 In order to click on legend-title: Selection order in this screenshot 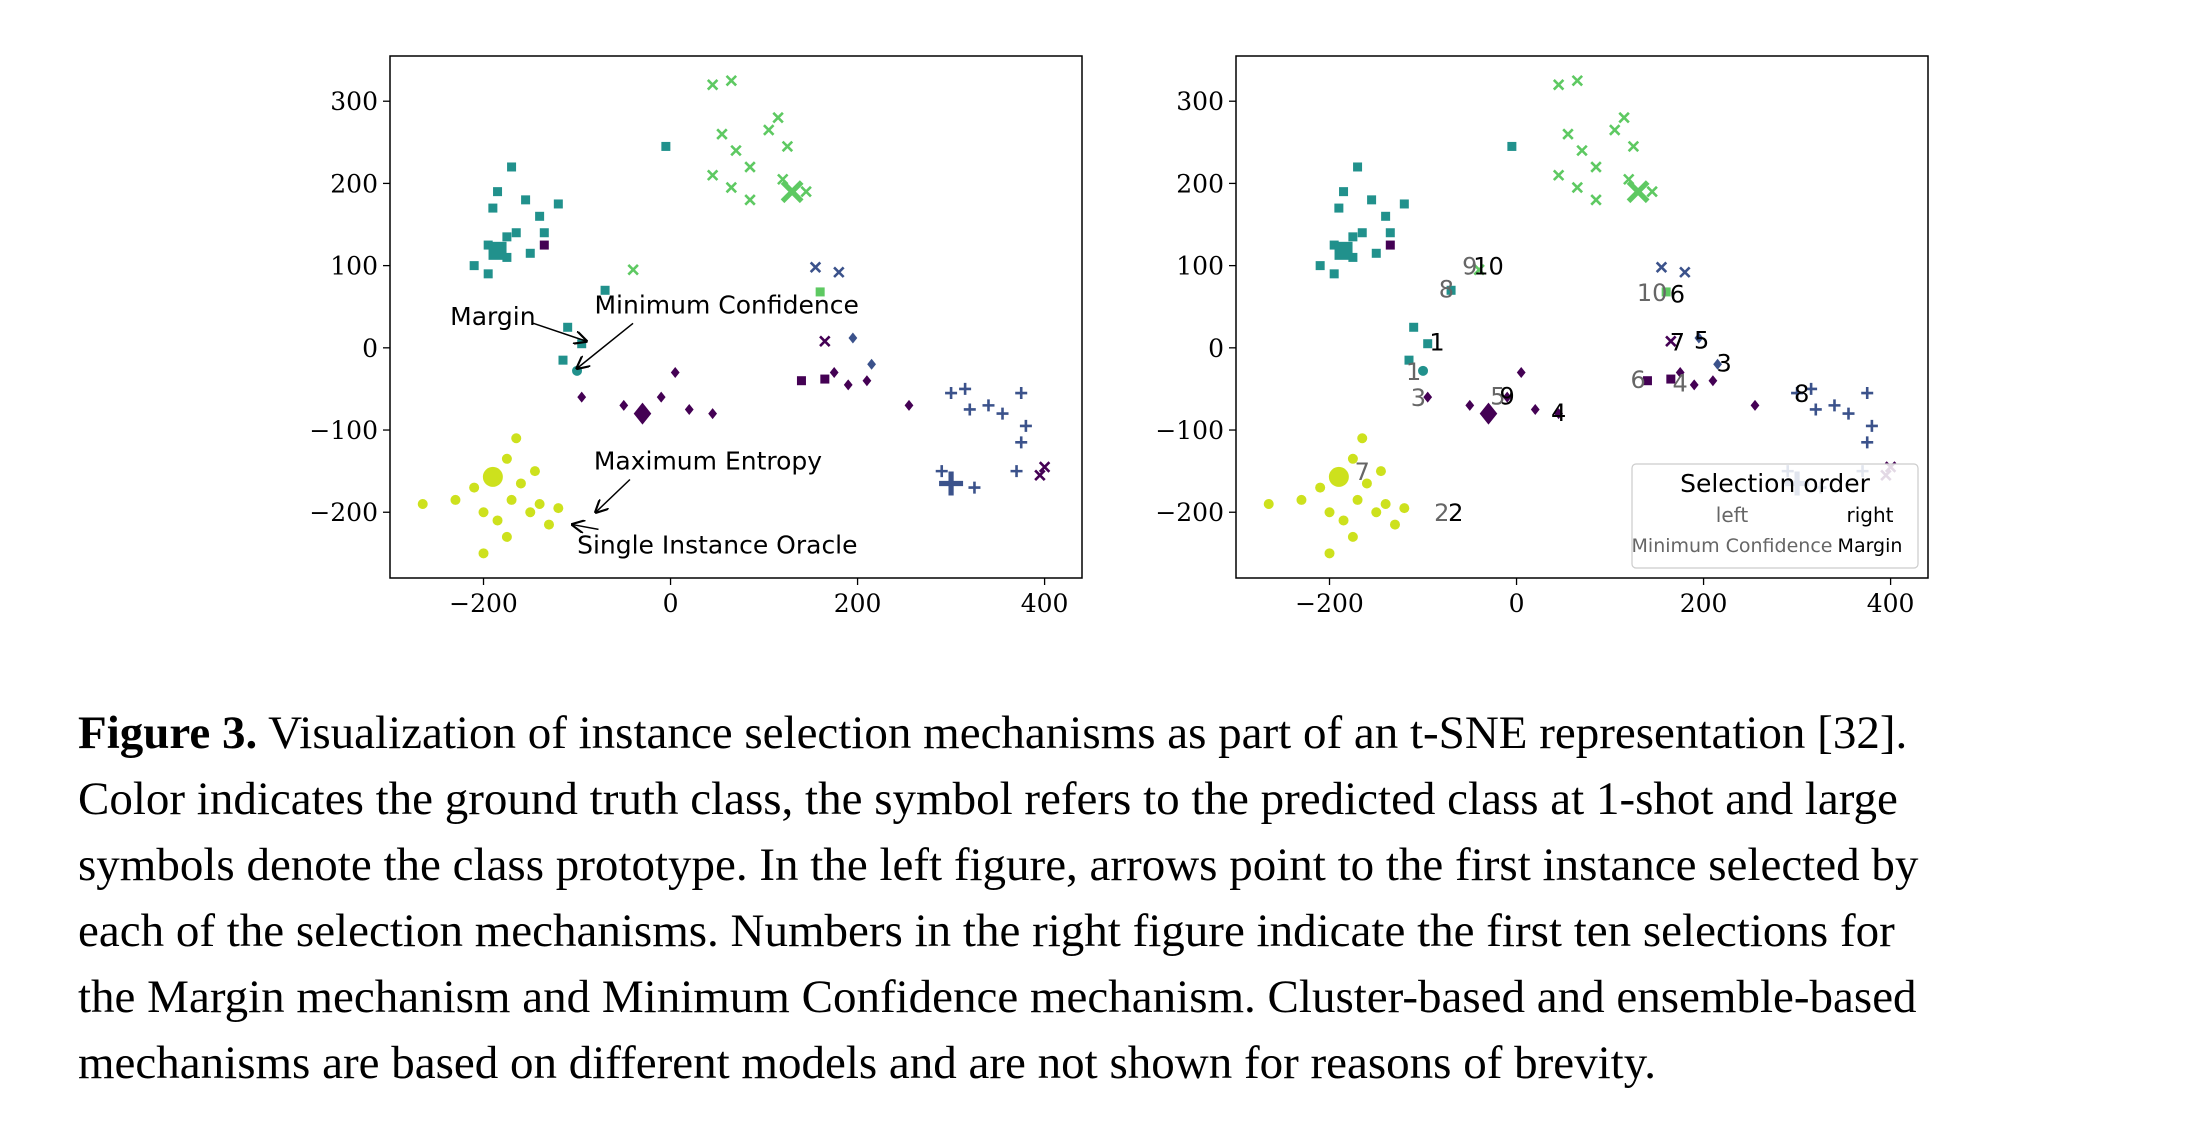, I will do `click(1775, 483)`.